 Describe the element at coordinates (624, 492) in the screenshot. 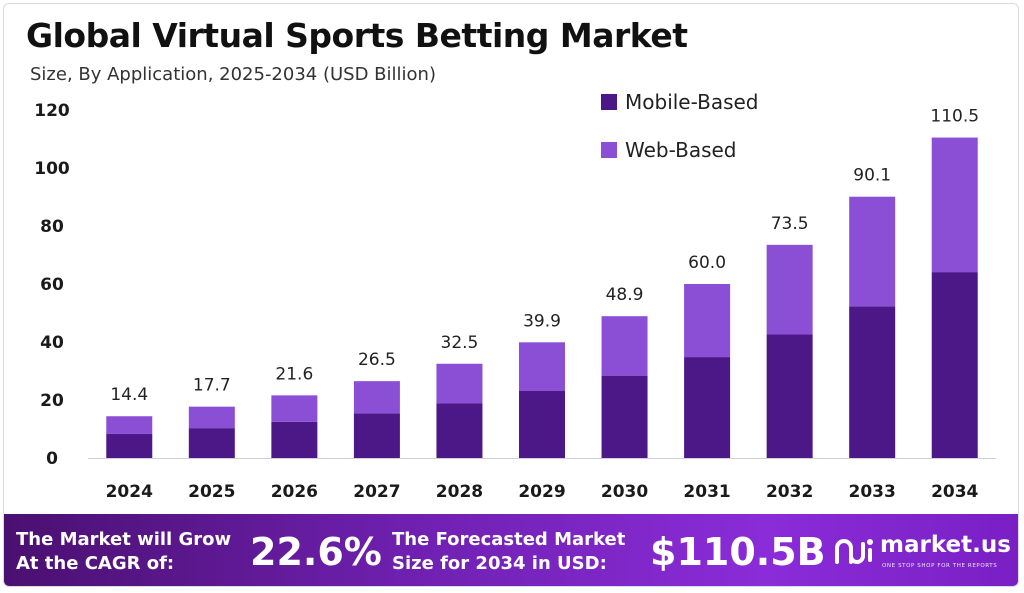

I see `x-tick-label-2030: 2030` at that location.